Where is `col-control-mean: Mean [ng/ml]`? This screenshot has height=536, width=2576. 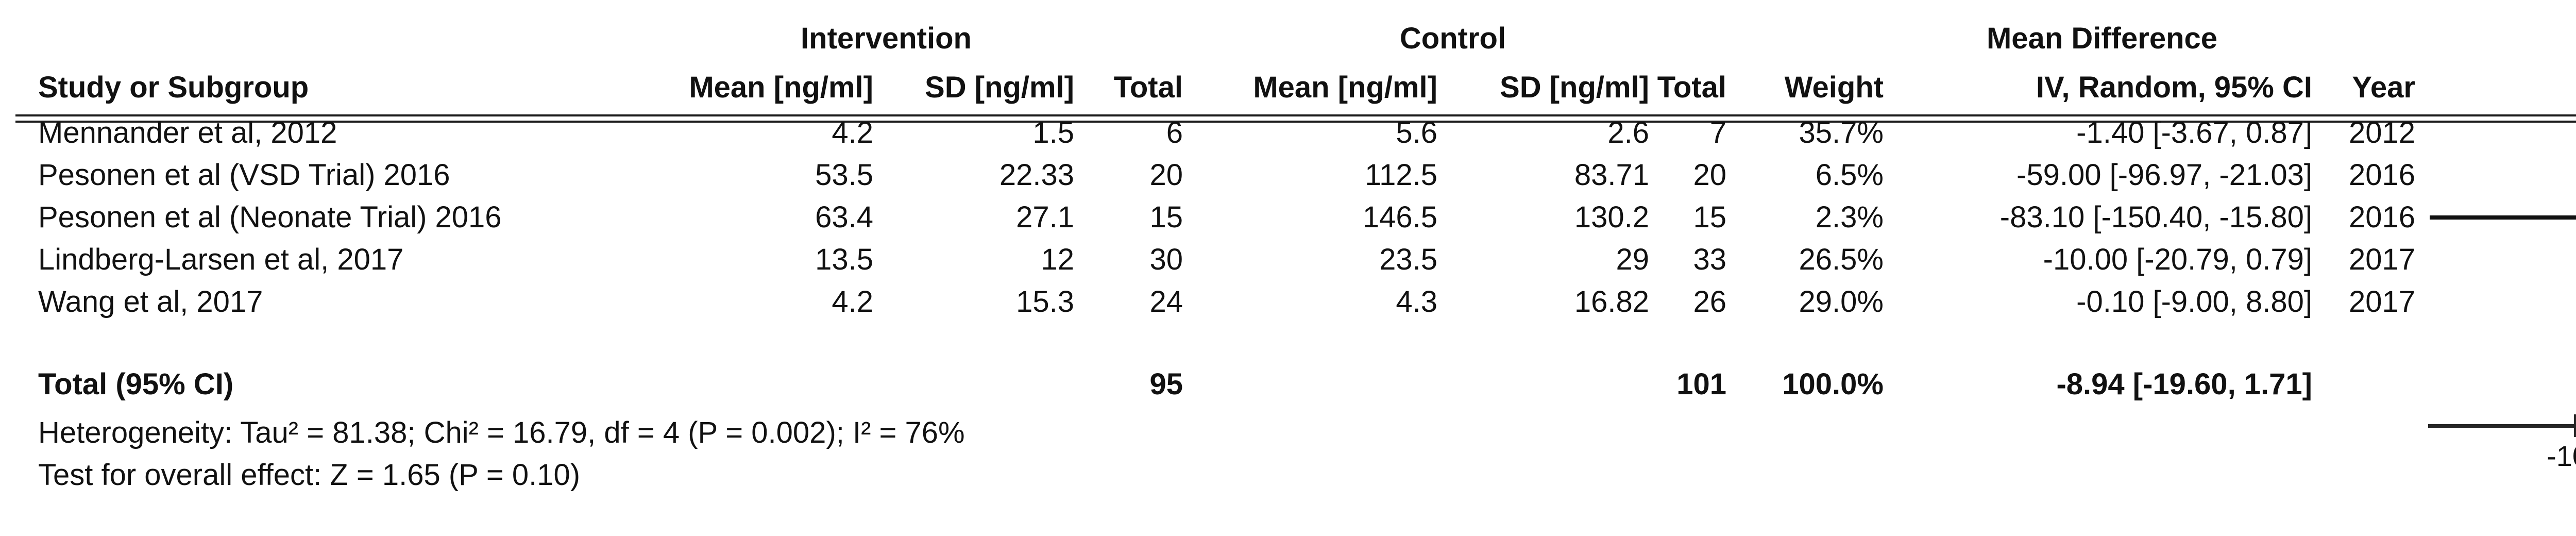
col-control-mean: Mean [ng/ml] is located at coordinates (1345, 87).